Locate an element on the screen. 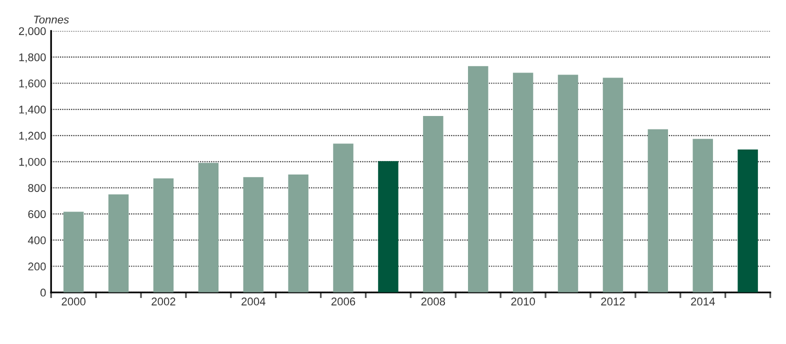  x-tick-label: 2008 is located at coordinates (433, 302).